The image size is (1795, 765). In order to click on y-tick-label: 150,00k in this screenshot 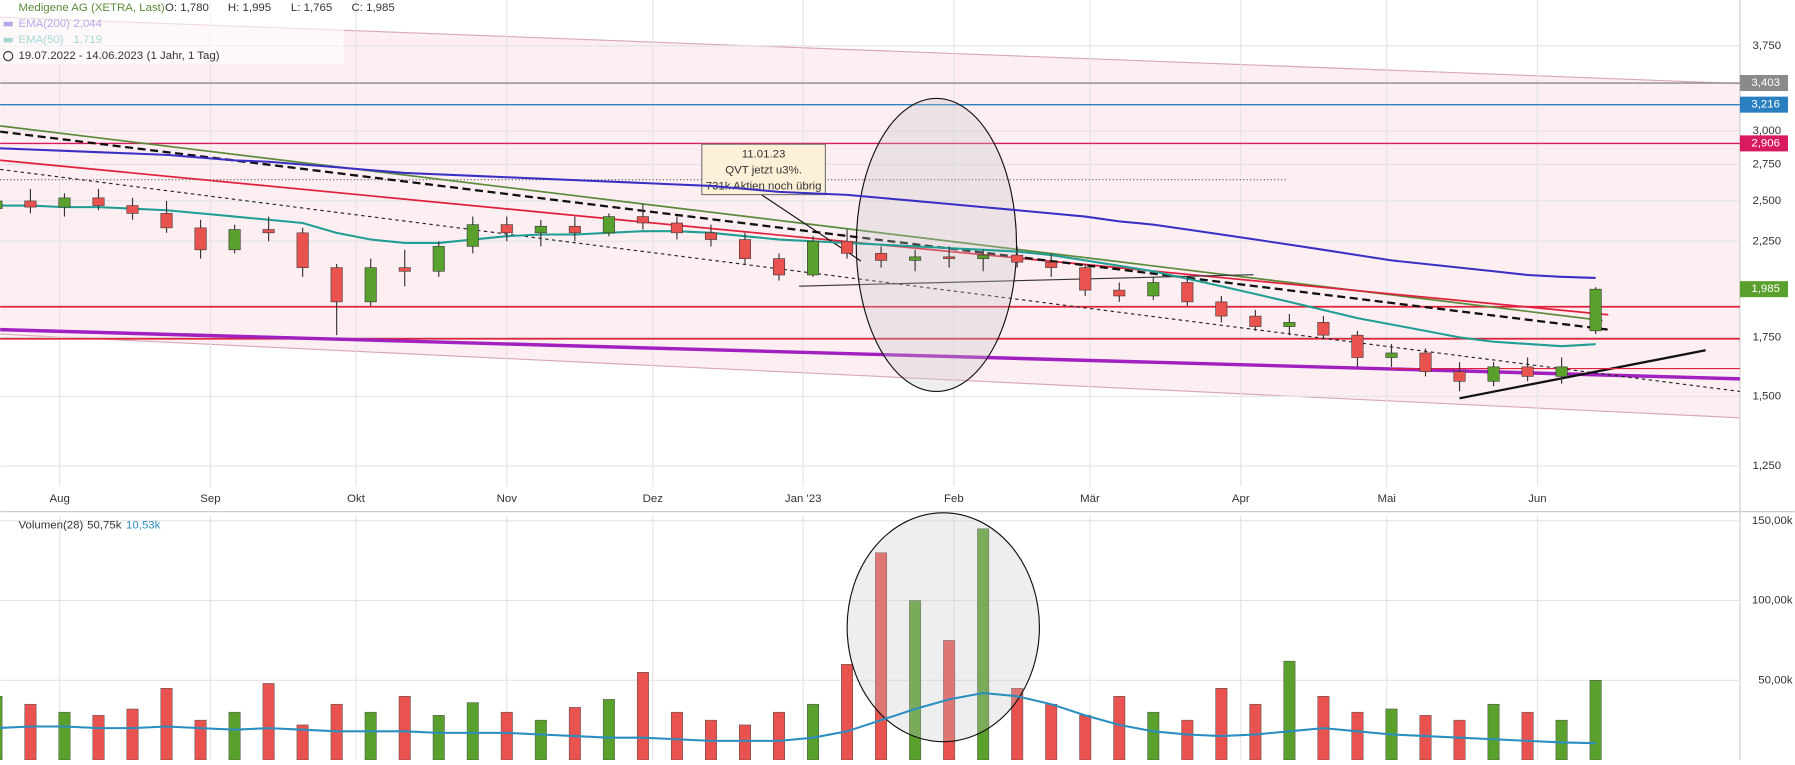, I will do `click(1772, 521)`.